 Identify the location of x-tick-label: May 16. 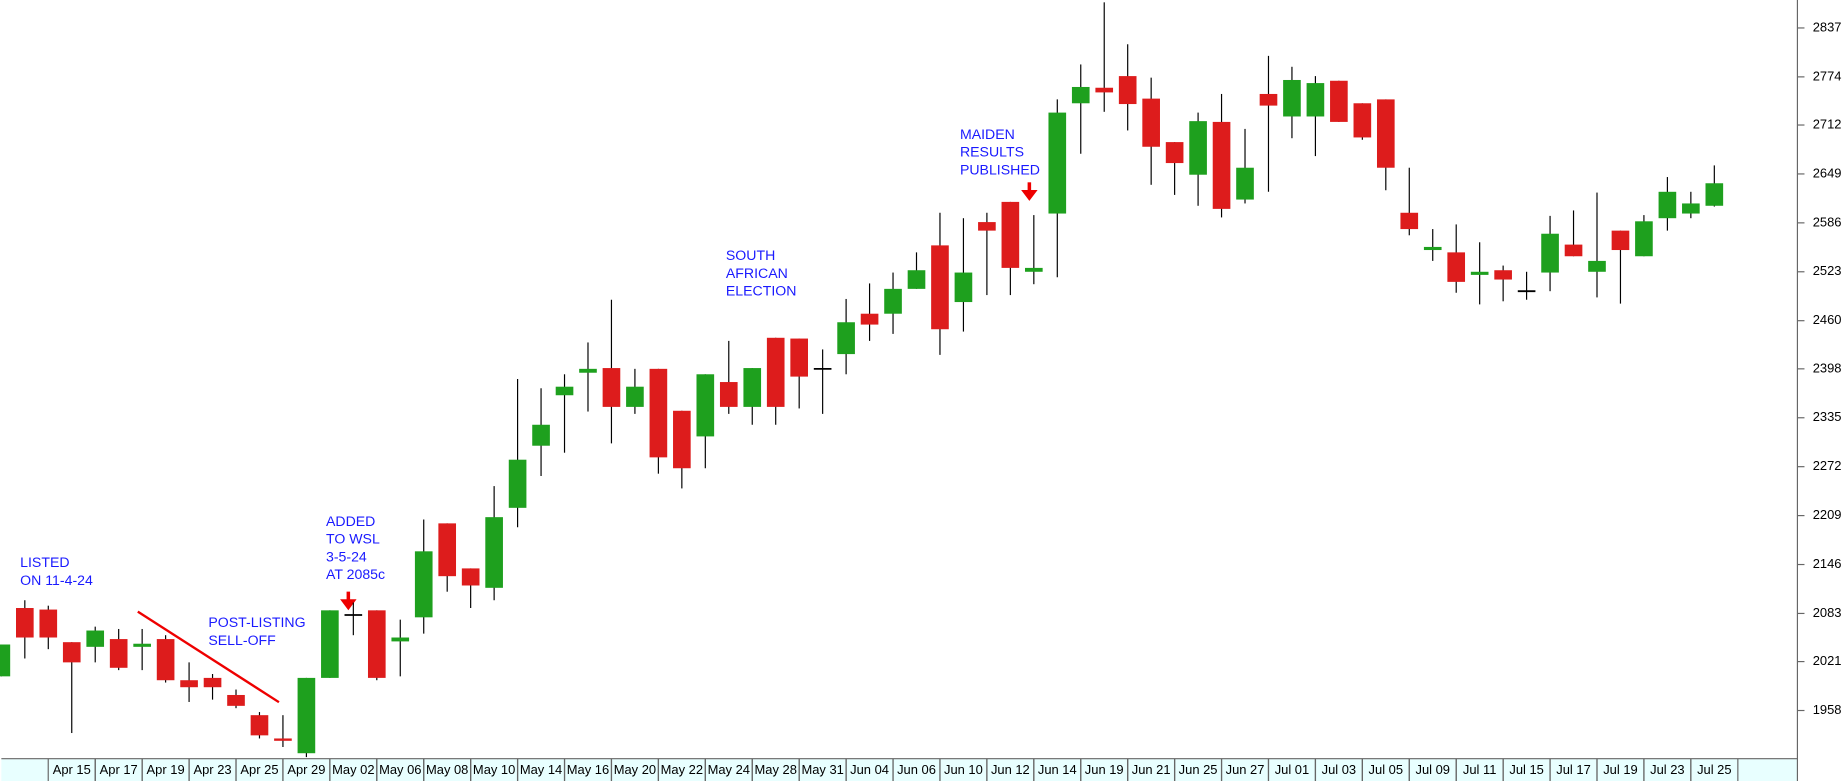
(588, 769).